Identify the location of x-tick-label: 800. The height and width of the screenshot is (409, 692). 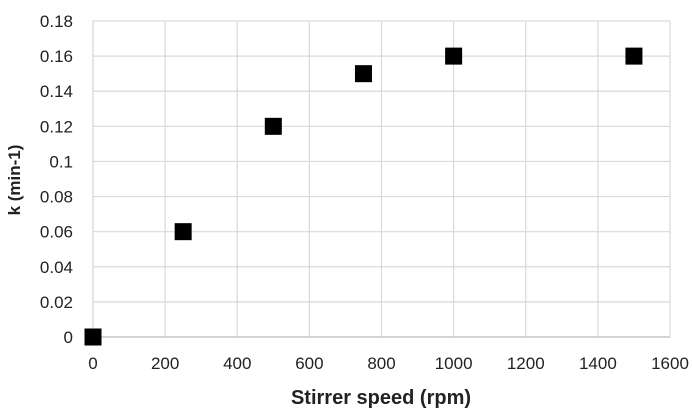
(381, 363).